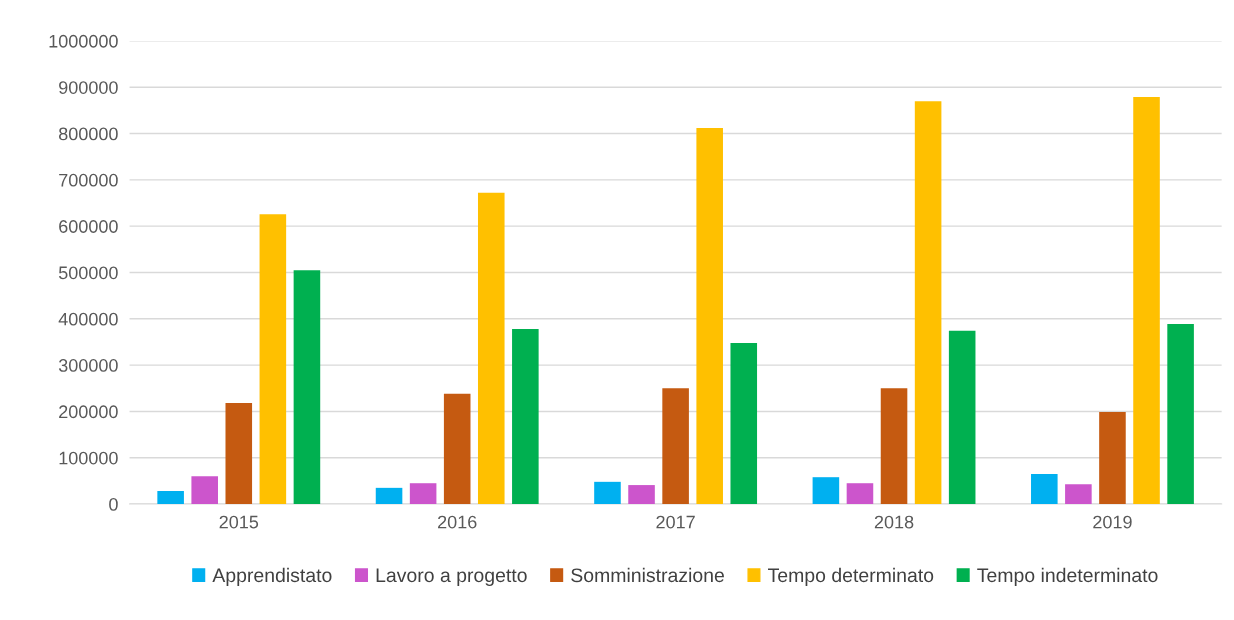  What do you see at coordinates (1112, 522) in the screenshot?
I see `x-tick-label: 2019` at bounding box center [1112, 522].